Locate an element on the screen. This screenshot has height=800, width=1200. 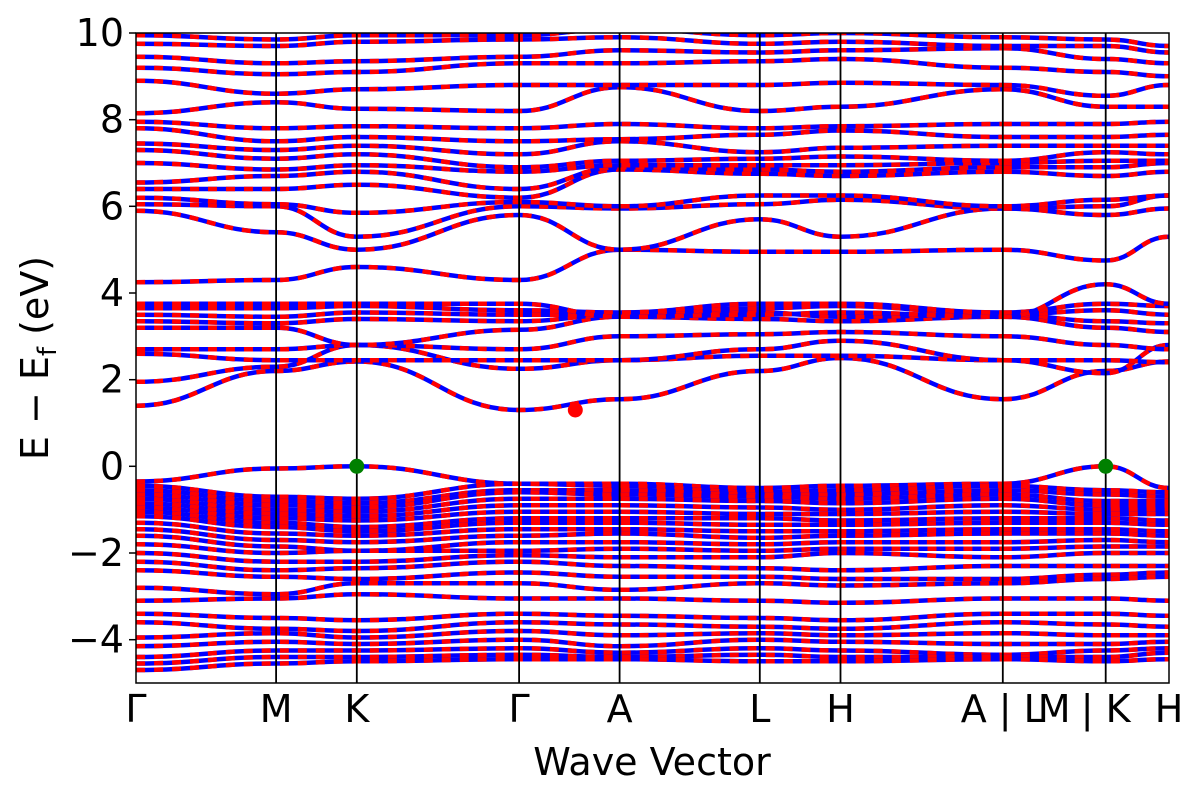
vbm-marker-k is located at coordinates (357, 466).